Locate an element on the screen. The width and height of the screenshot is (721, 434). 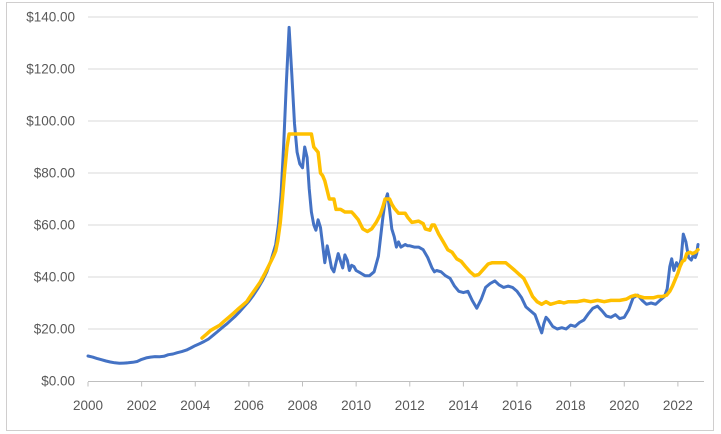
y-axis-label: $0.00 is located at coordinates (58, 381).